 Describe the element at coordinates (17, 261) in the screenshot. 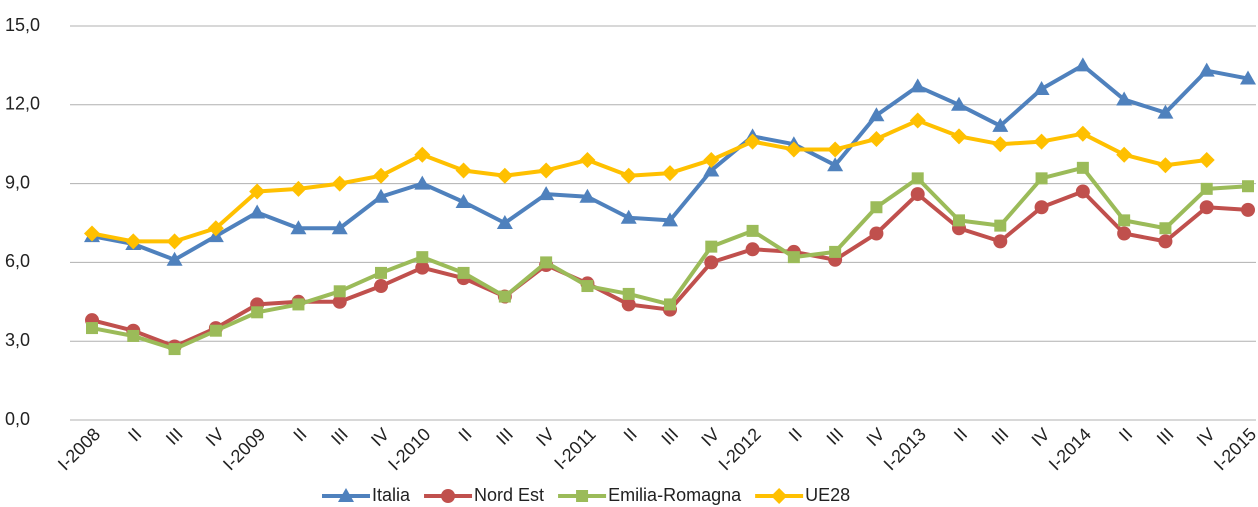

I see `y-tick-label: 6,0` at that location.